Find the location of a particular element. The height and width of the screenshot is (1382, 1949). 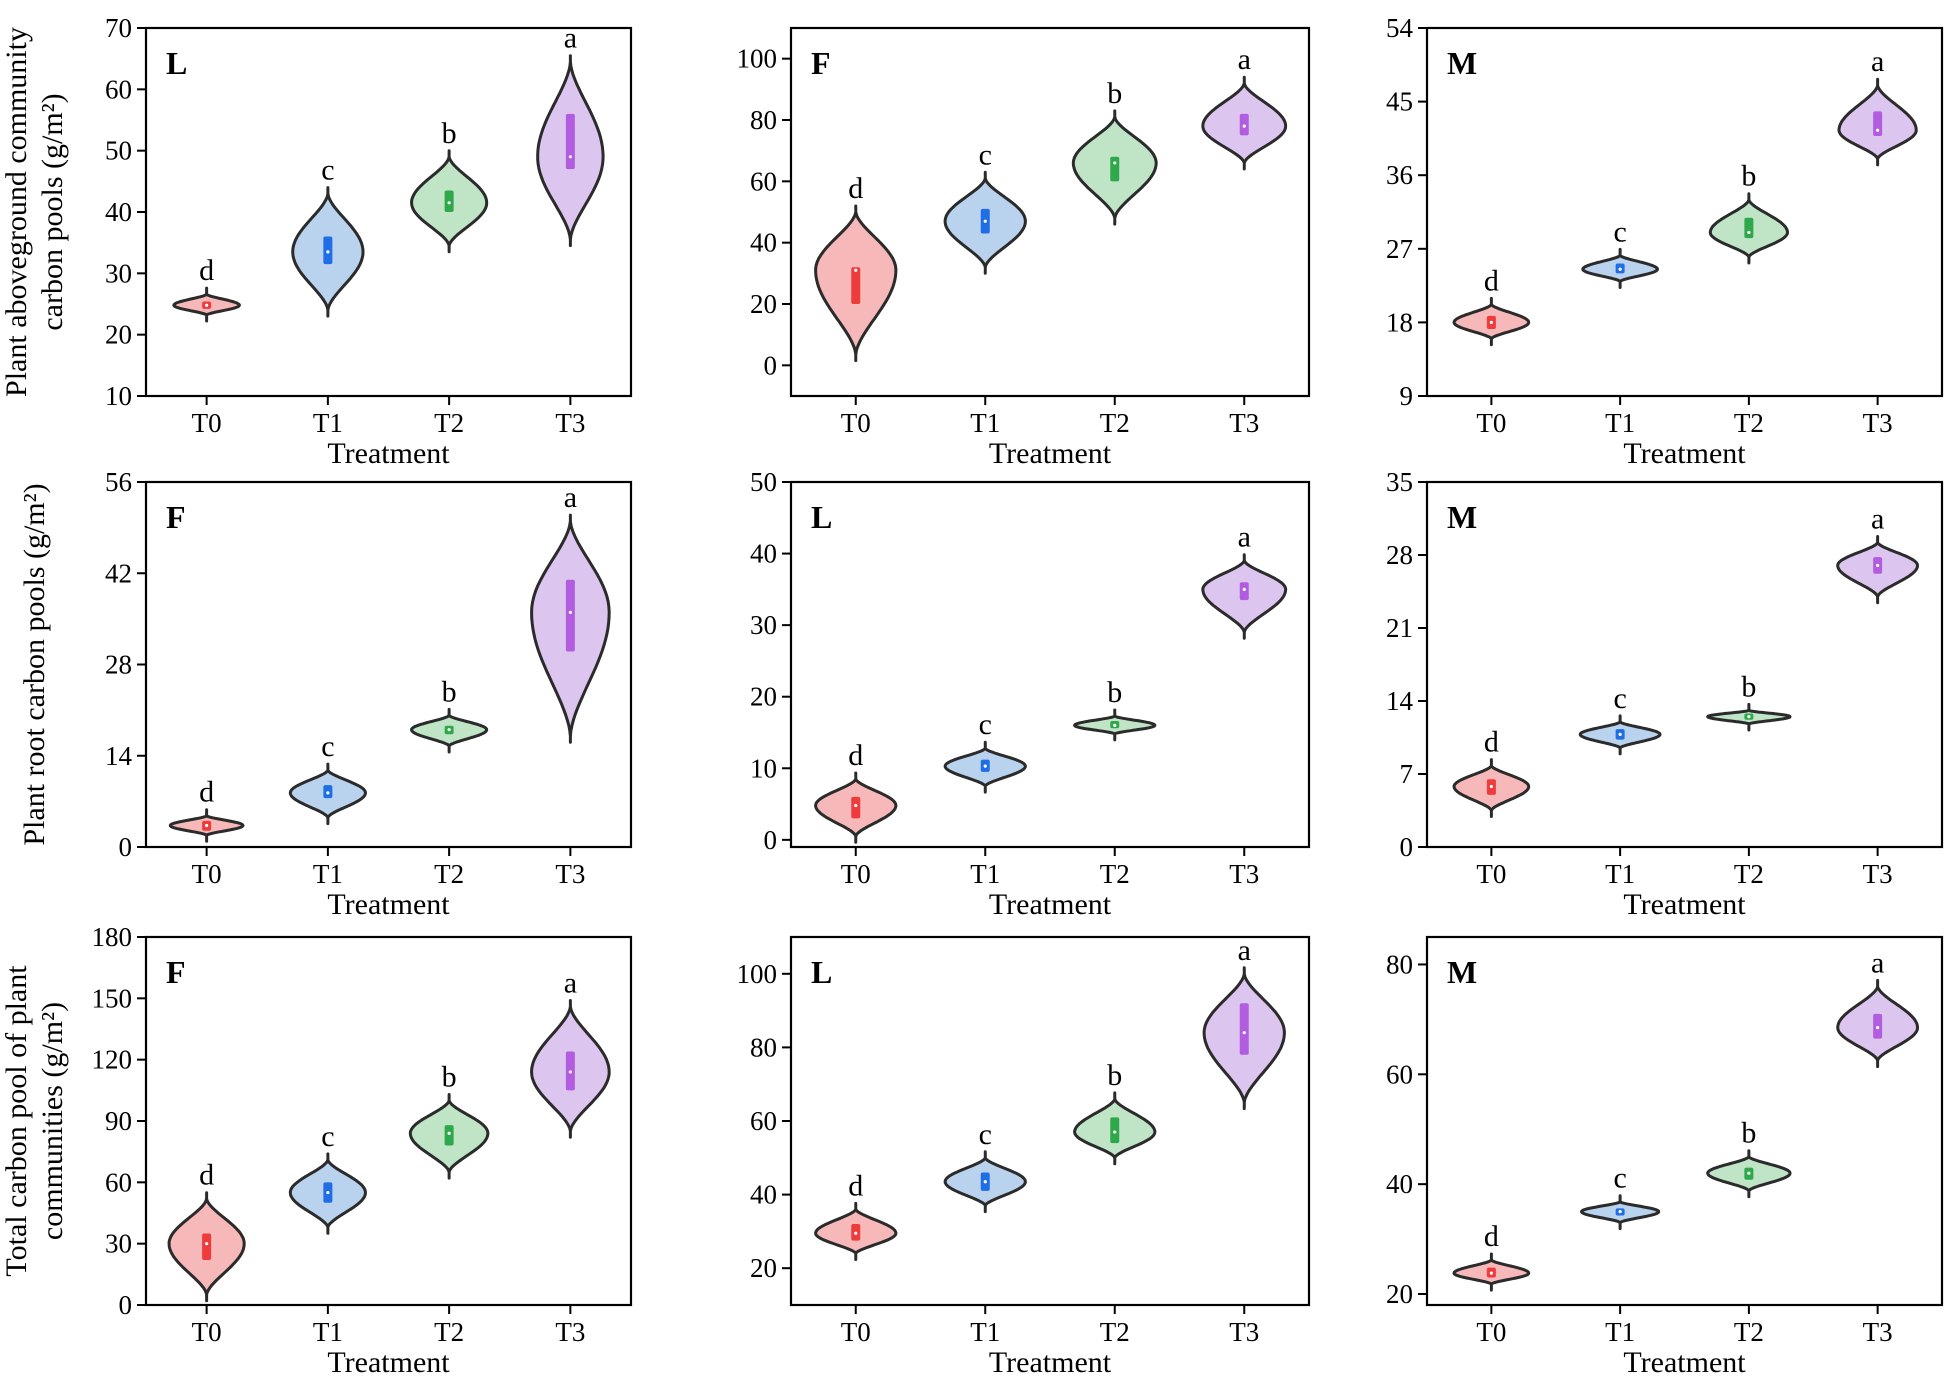

panel-0-1: 0 20 40 60 80 100 T0 T1 T2 T3 Treatment Fd c b a is located at coordinates (1024, 248).